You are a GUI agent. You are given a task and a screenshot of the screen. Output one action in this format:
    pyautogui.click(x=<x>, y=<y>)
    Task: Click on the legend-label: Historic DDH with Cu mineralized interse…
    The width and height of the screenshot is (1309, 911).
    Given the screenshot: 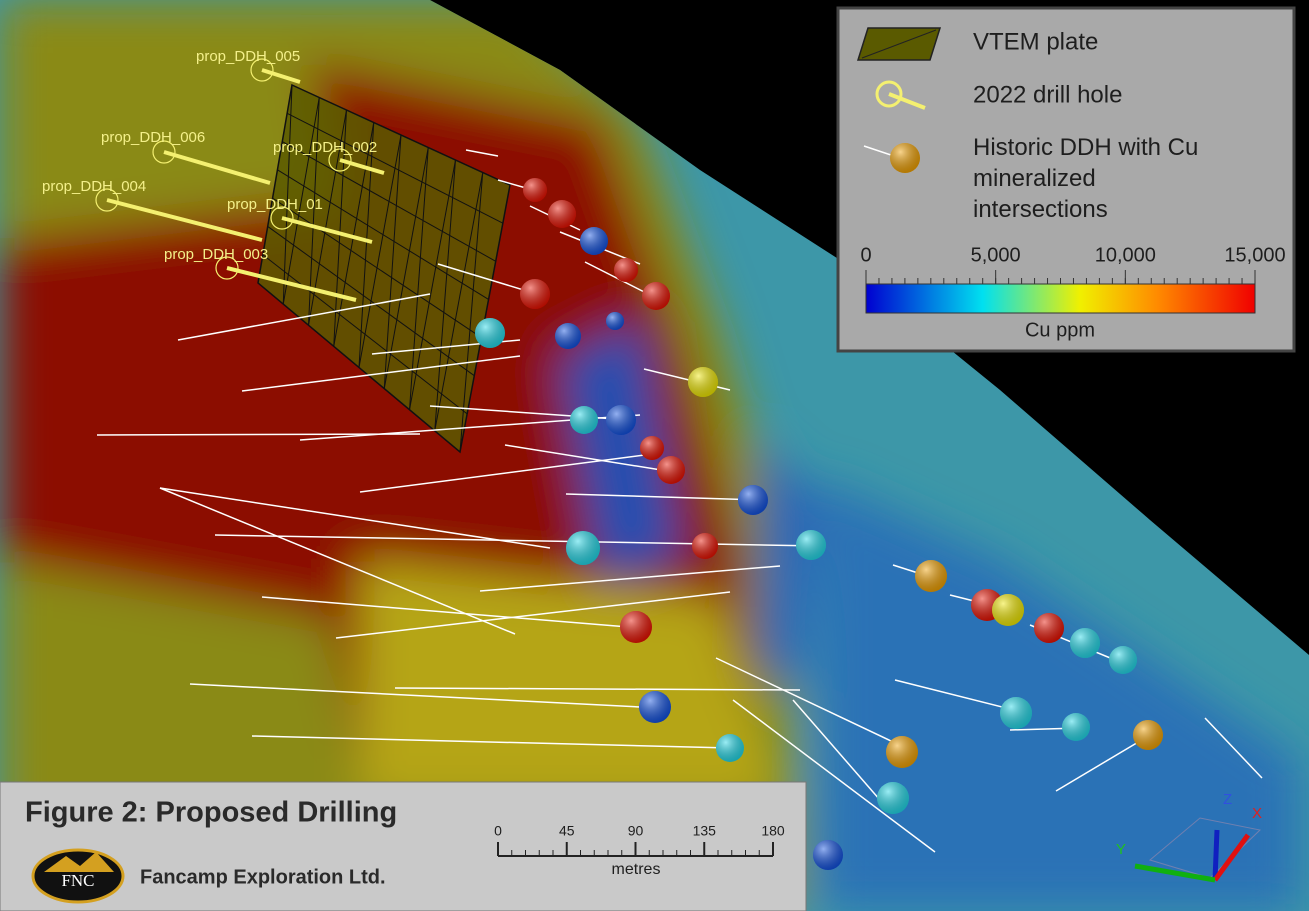 What is the action you would take?
    pyautogui.click(x=1086, y=178)
    